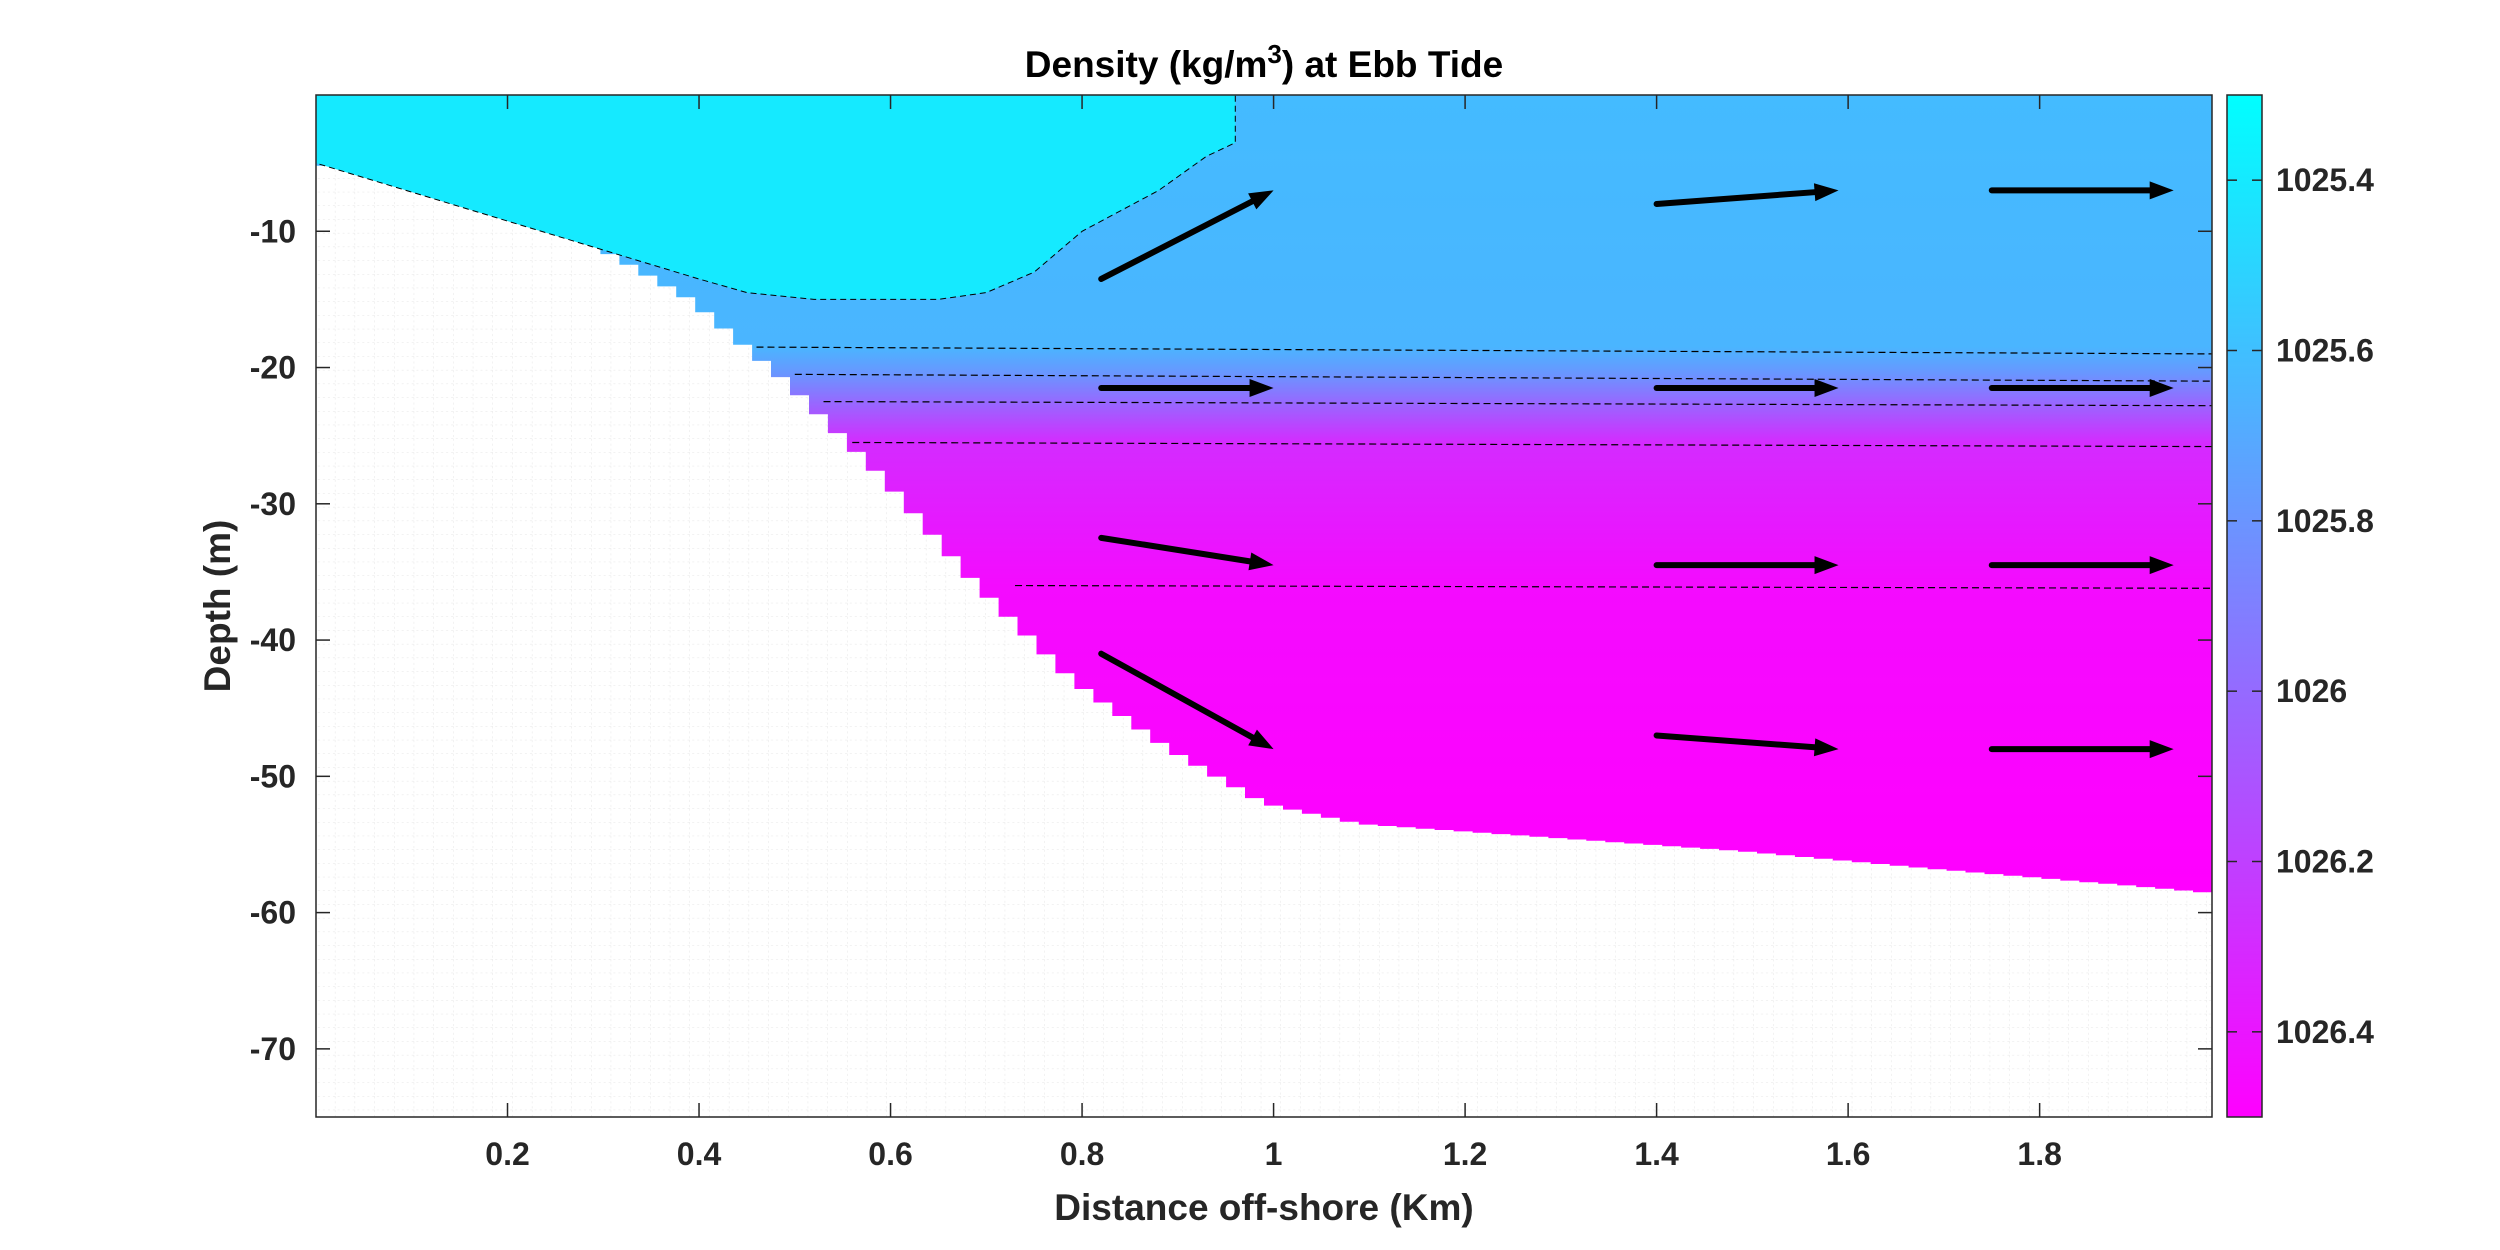 The height and width of the screenshot is (1250, 2500). I want to click on colorbar-tick-label: 1026.4, so click(2325, 1032).